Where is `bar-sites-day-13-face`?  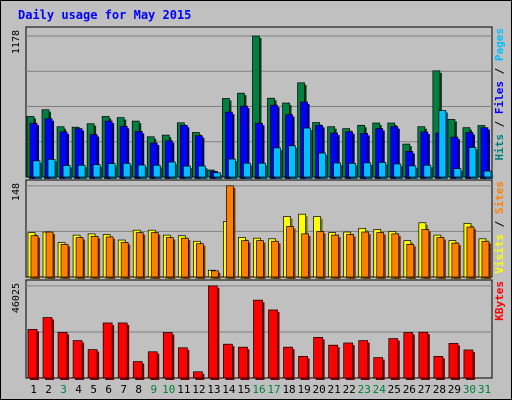
bar-sites-day-13-face is located at coordinates (215, 274).